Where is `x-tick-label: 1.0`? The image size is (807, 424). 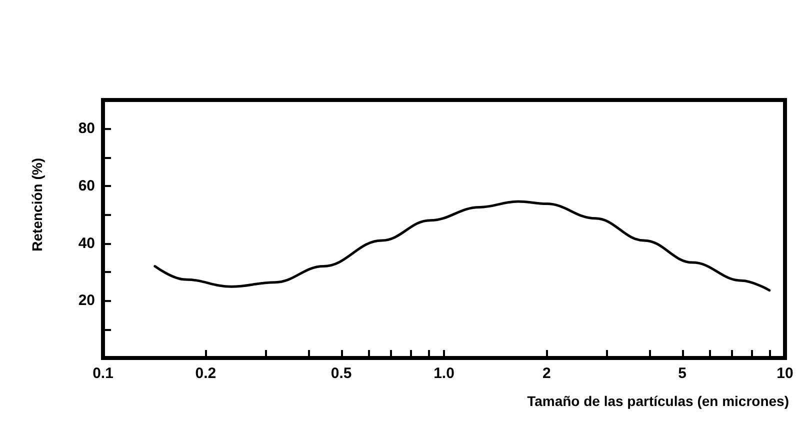 x-tick-label: 1.0 is located at coordinates (444, 373).